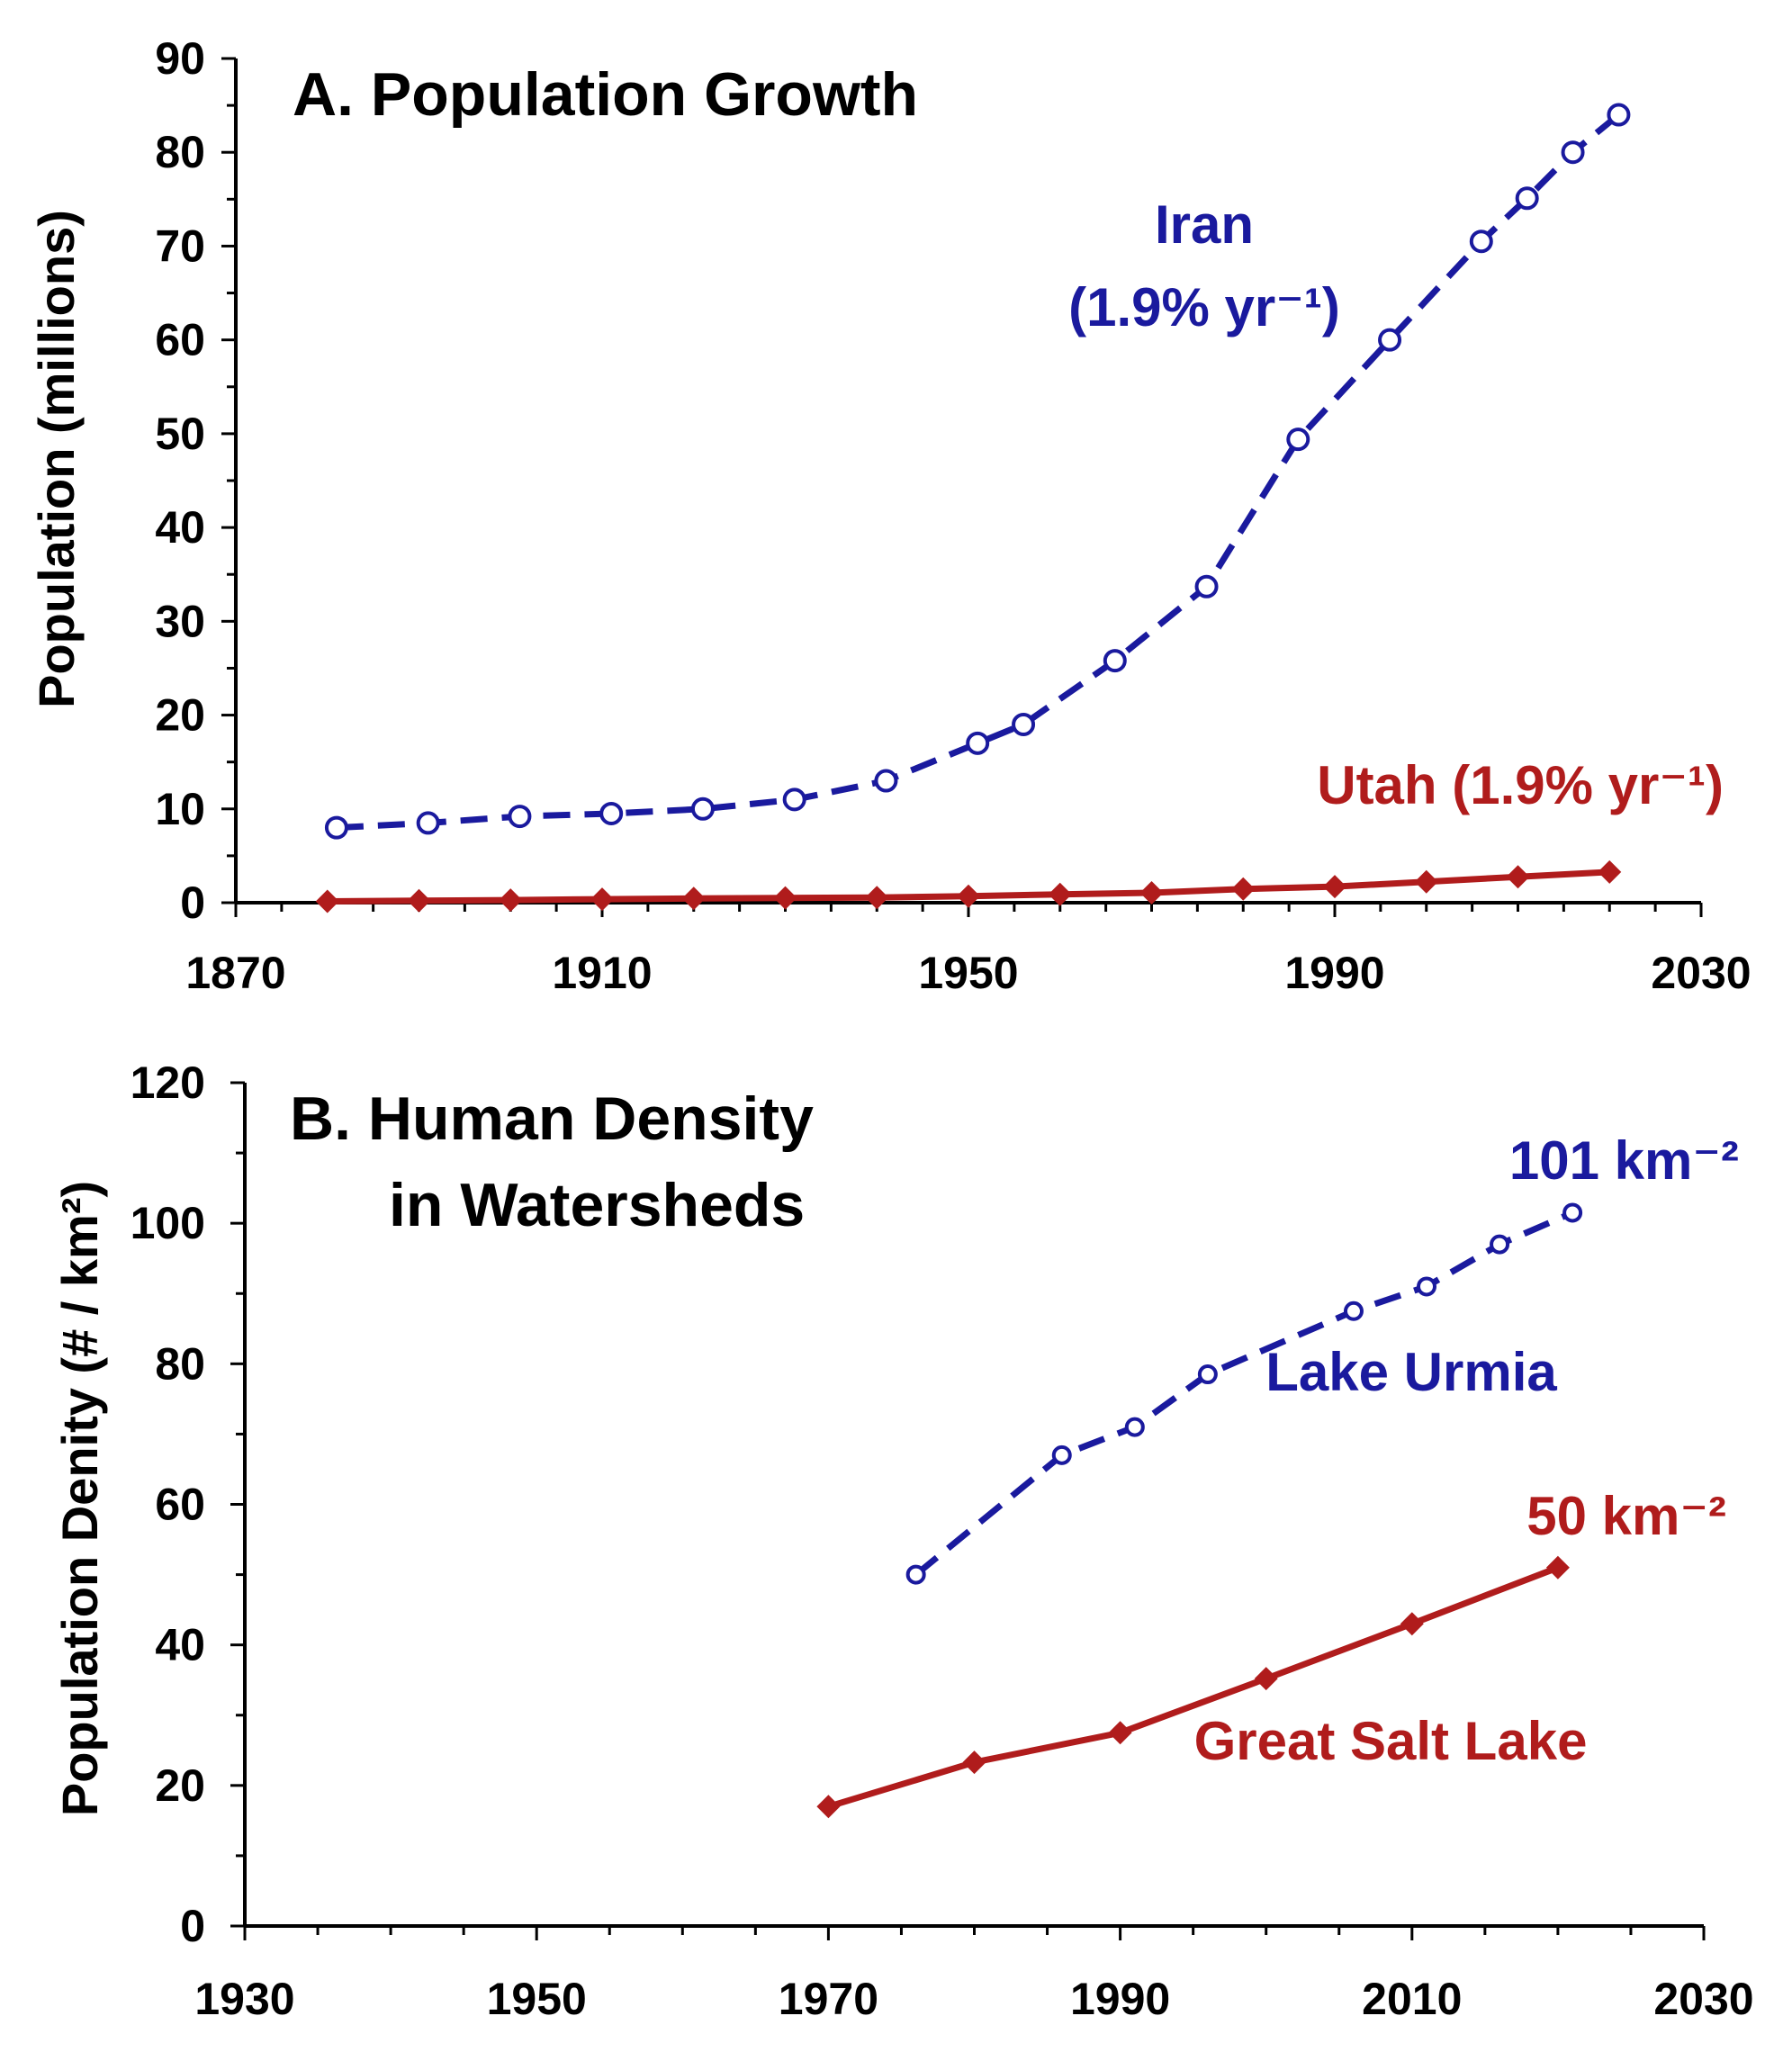 The width and height of the screenshot is (1792, 2052). What do you see at coordinates (180, 481) in the screenshot?
I see `panel-a-y-tick-labels: 0 10 20 30 40 50 60 70 80 90` at bounding box center [180, 481].